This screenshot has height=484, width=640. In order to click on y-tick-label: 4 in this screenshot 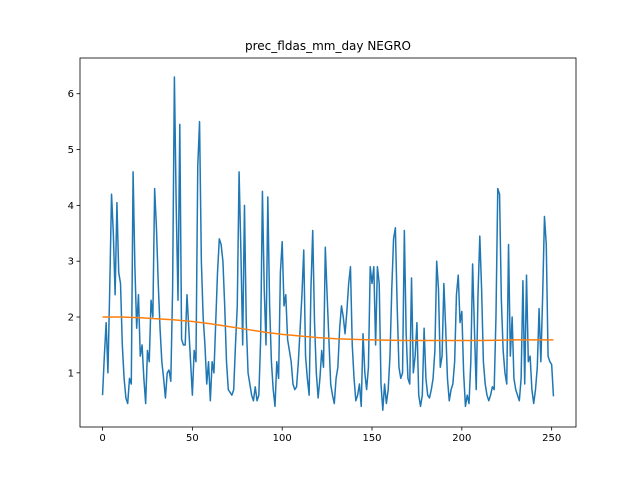, I will do `click(71, 206)`.